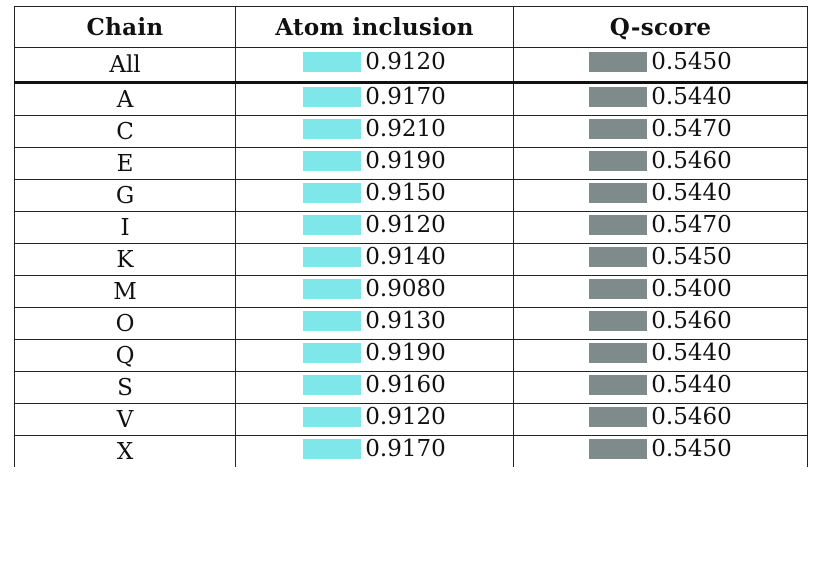  Describe the element at coordinates (405, 256) in the screenshot. I see `atom-inclusion-value: 0.9140` at that location.